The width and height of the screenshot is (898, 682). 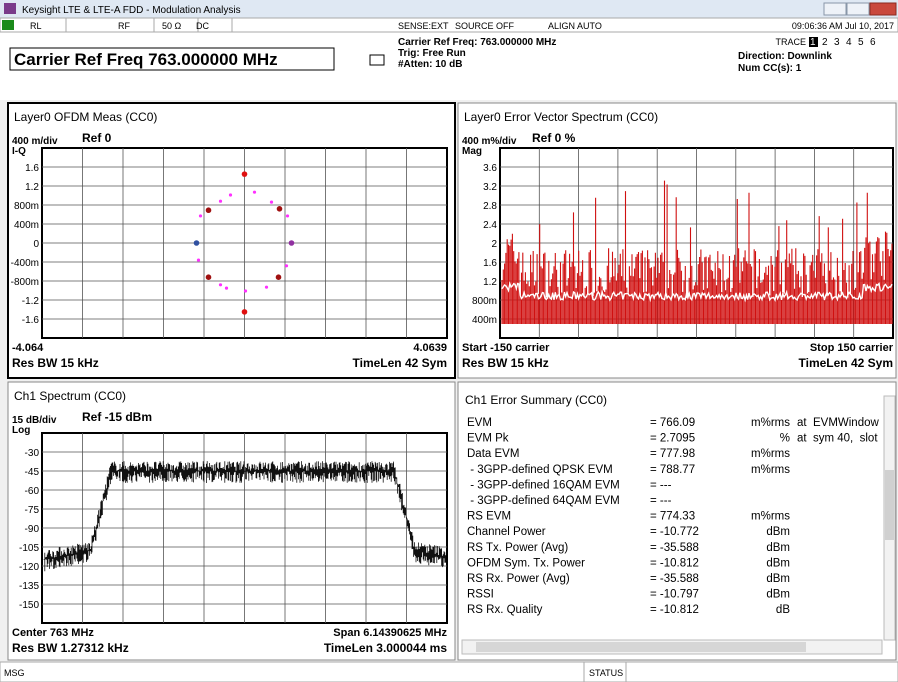 I want to click on metric-label: Channel Power, so click(x=506, y=532).